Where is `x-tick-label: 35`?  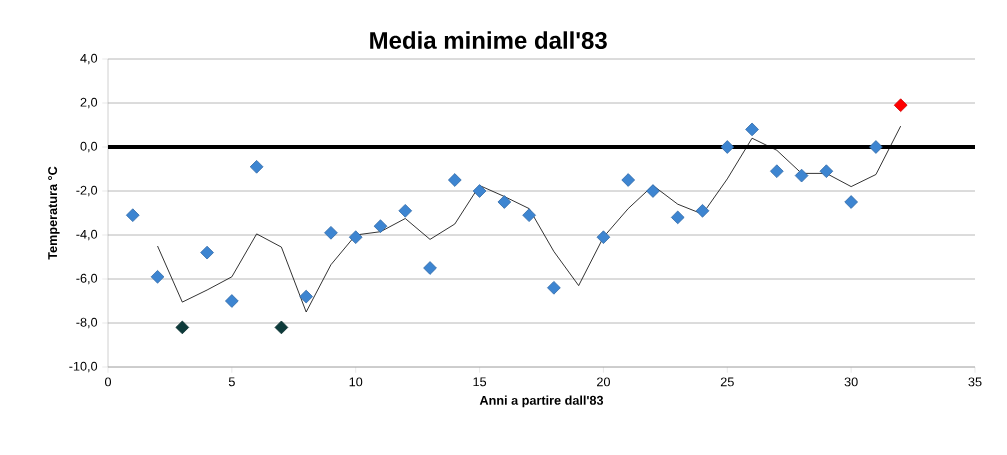 x-tick-label: 35 is located at coordinates (975, 382).